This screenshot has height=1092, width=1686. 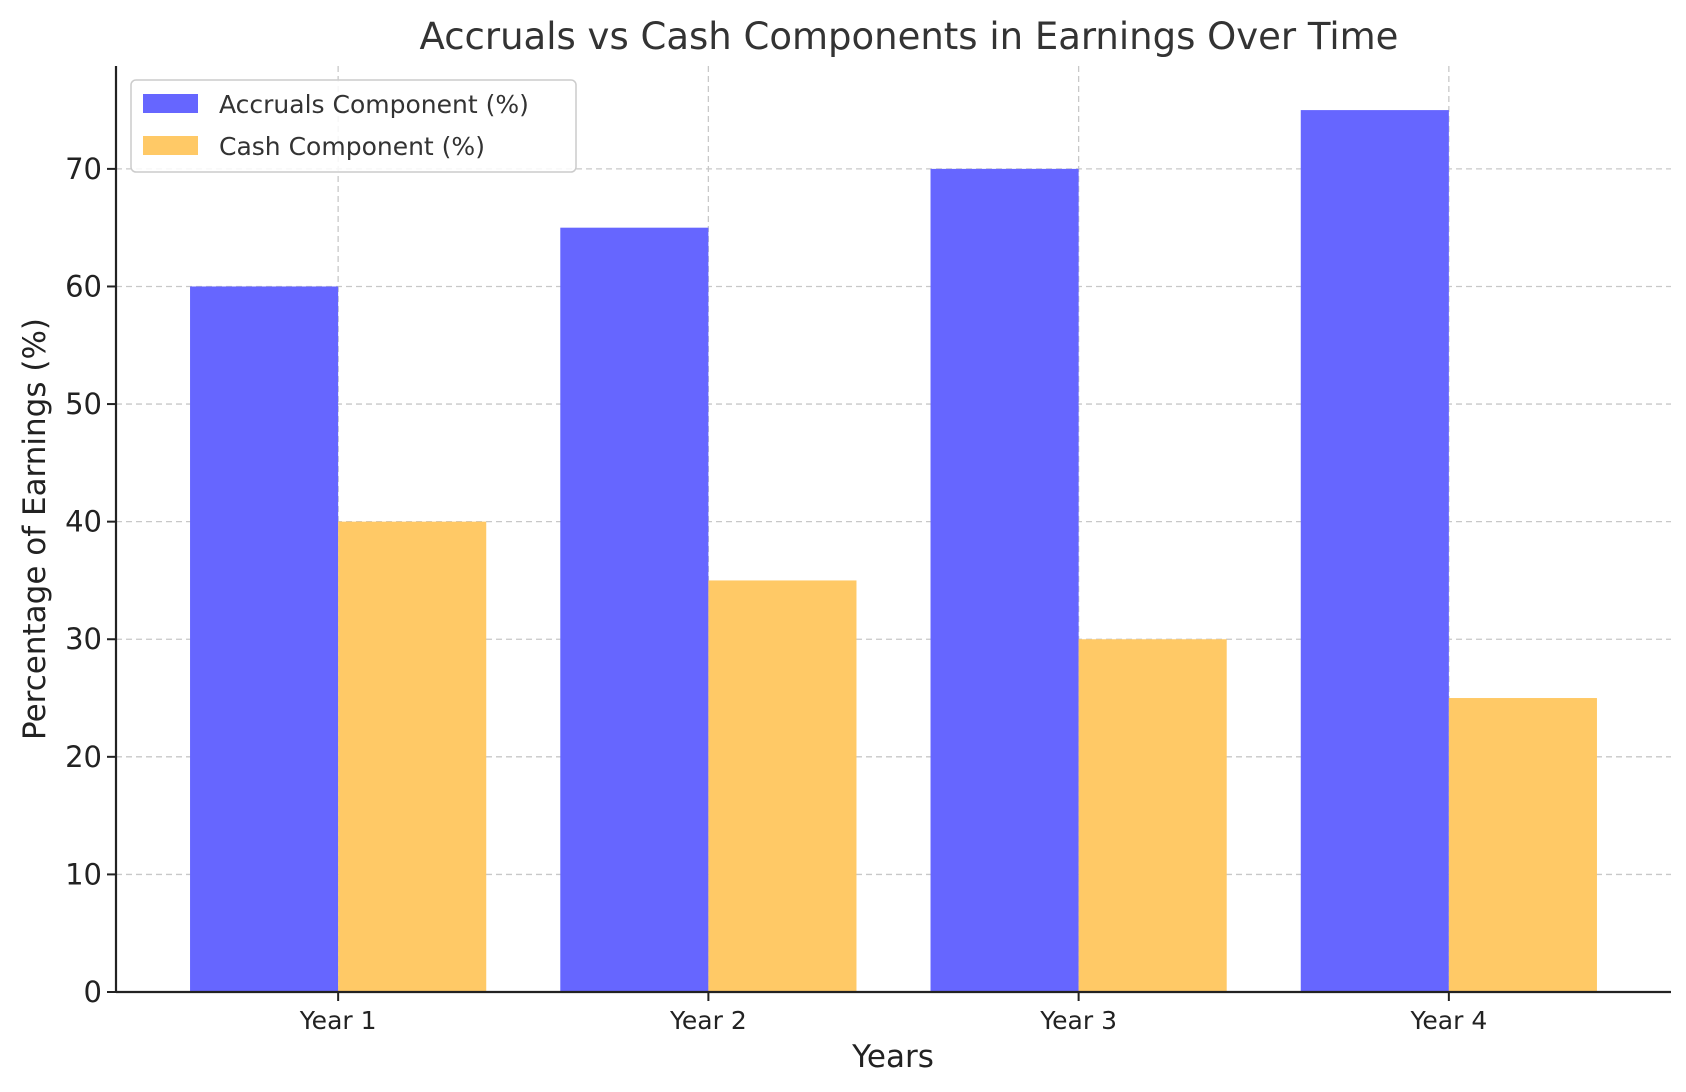 I want to click on y-ticks: 0 10 20 30 40 50 60 70, so click(x=90, y=580).